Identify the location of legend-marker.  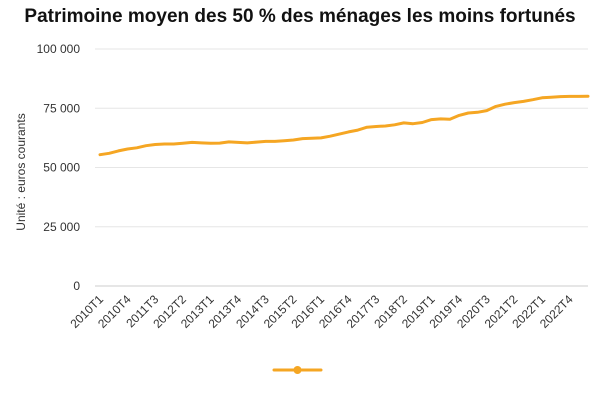
(297, 370).